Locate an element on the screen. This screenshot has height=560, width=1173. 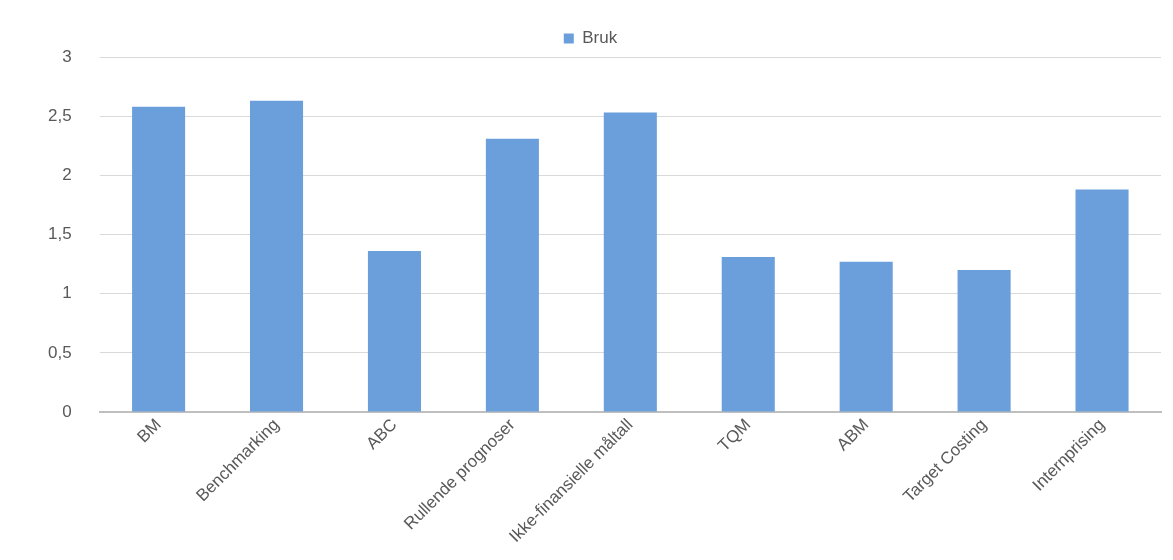
y-tick-label: 1,5 is located at coordinates (59, 234).